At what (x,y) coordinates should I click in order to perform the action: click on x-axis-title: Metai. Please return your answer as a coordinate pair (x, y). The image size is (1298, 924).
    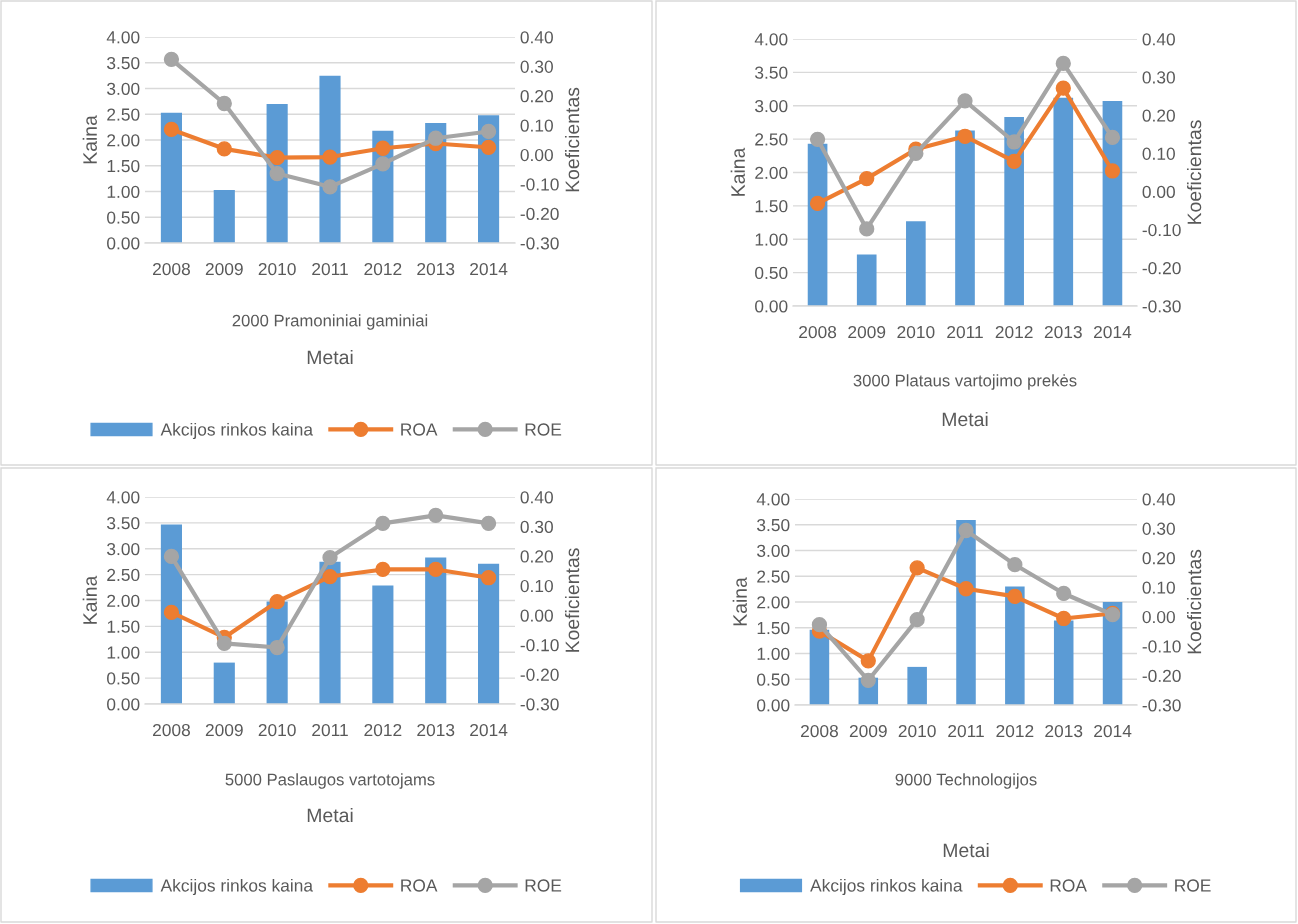
    Looking at the image, I should click on (330, 815).